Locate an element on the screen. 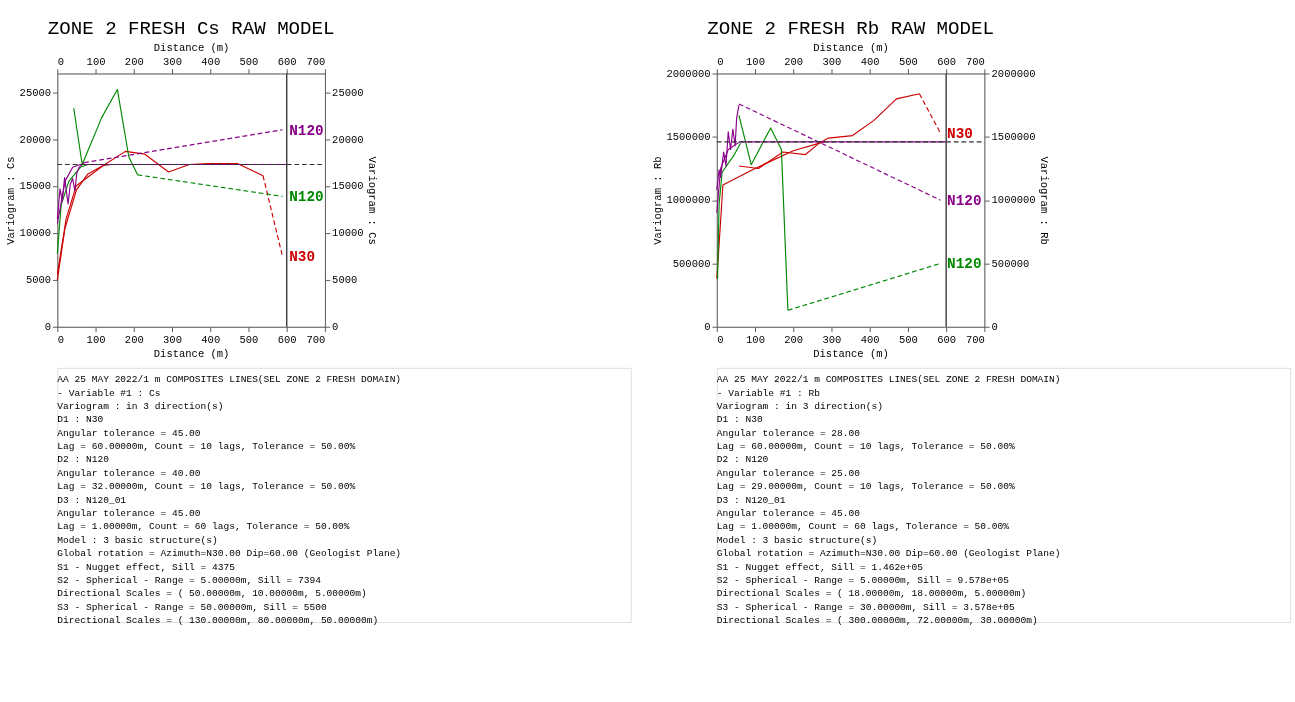 This screenshot has width=1295, height=702. text: - Variable #1 : Cs is located at coordinates (109, 393).